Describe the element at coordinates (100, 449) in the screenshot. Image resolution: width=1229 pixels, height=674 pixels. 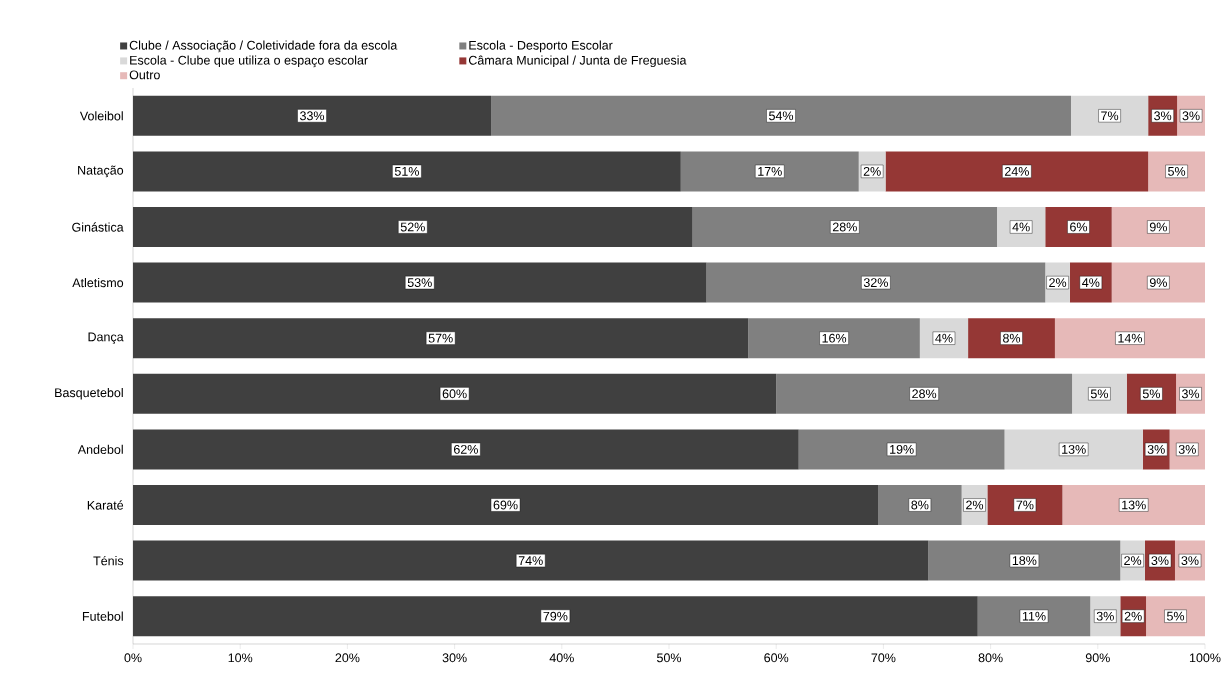
I see `y-tick-label: Andebol` at that location.